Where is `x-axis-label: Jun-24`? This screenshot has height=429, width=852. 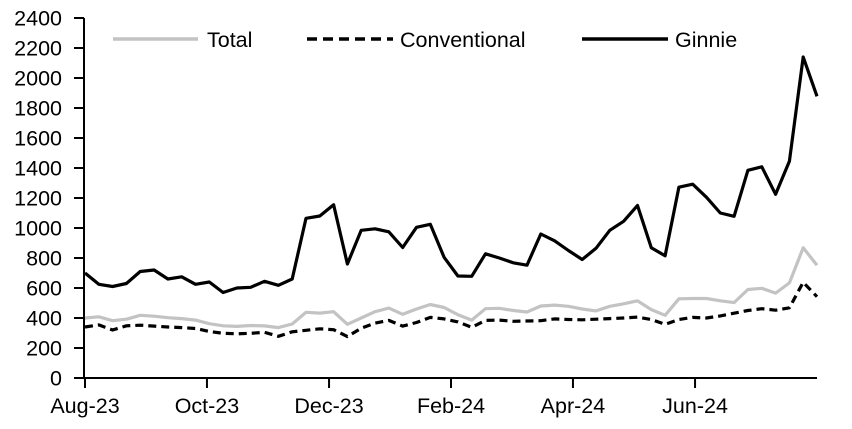
x-axis-label: Jun-24 is located at coordinates (695, 406).